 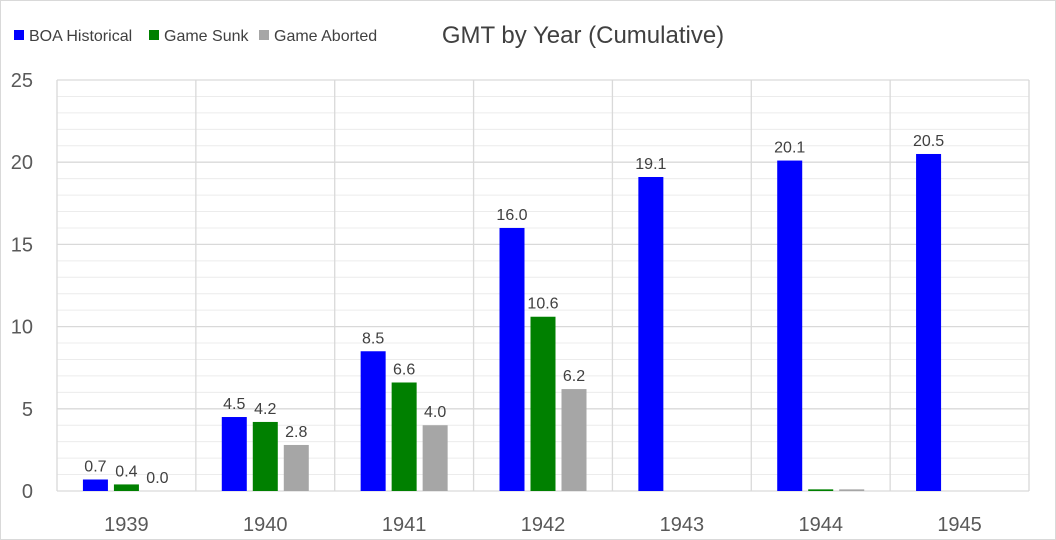 What do you see at coordinates (820, 525) in the screenshot?
I see `x-tick-label: 1944` at bounding box center [820, 525].